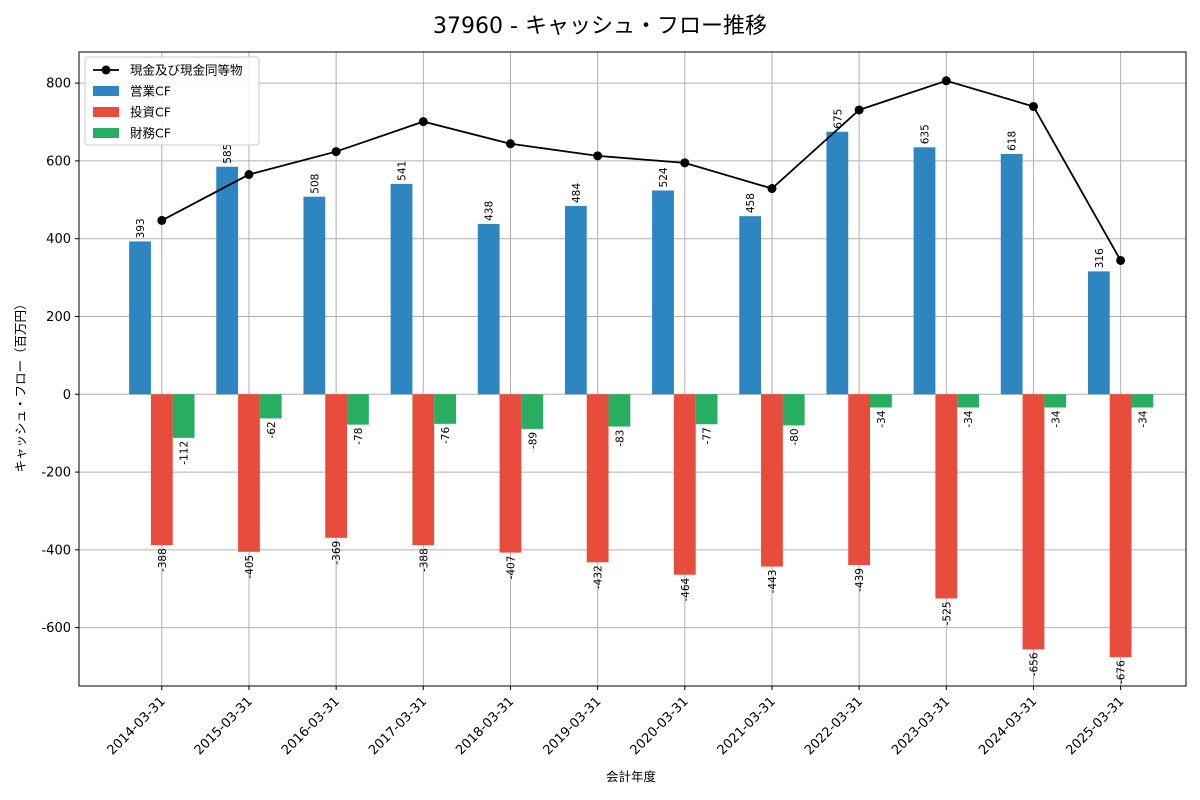  I want to click on data-label: -78, so click(359, 436).